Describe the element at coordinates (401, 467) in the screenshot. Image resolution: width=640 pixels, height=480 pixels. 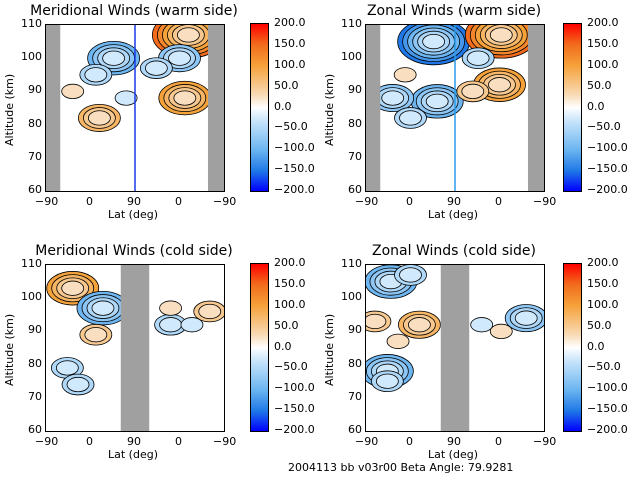
I see `footer-info: 2004113 bb v03r00 Beta Angle: 79.9281` at that location.